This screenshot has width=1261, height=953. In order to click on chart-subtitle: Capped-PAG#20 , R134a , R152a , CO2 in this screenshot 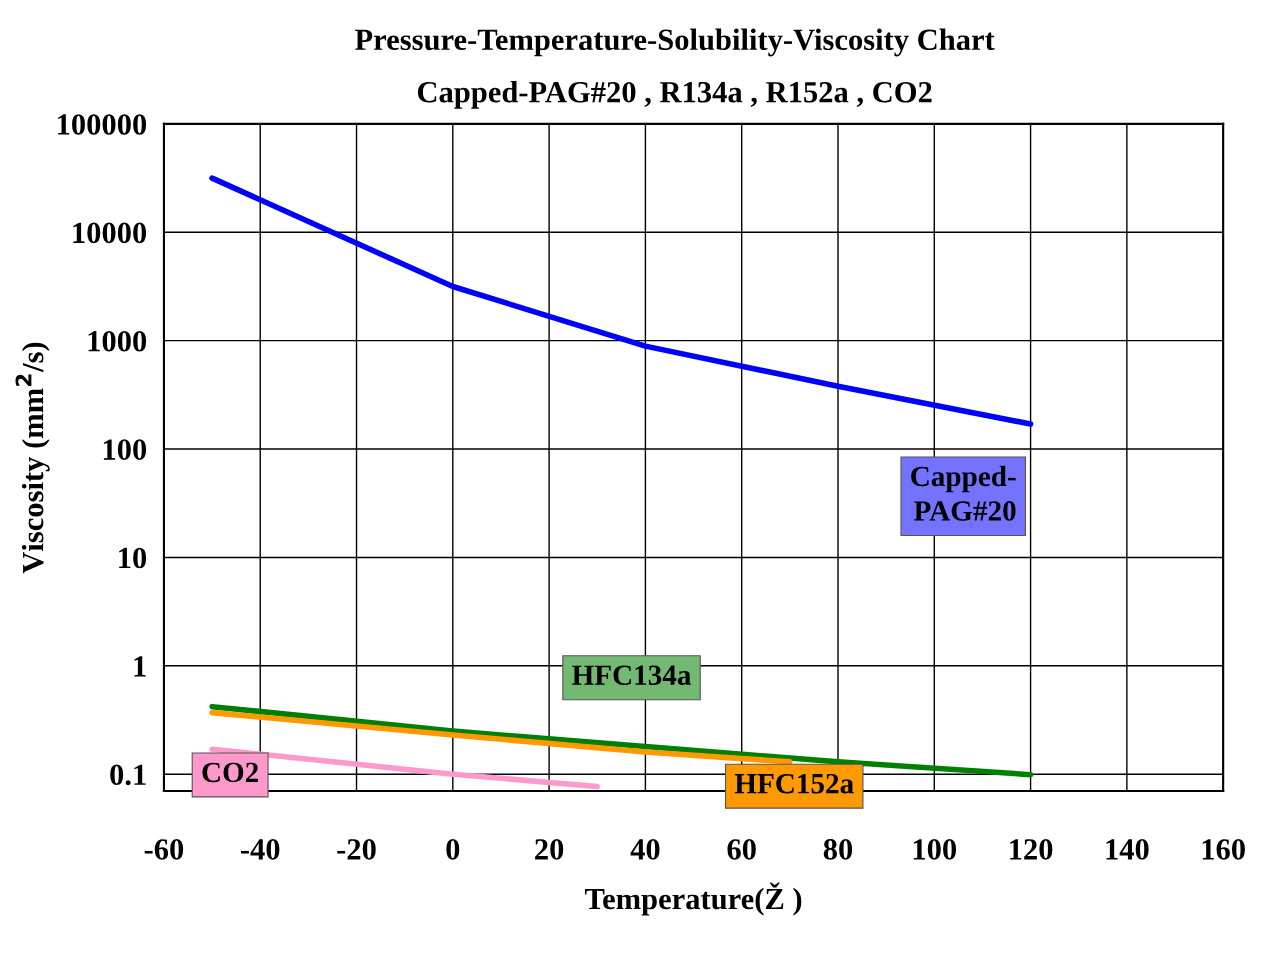, I will do `click(674, 95)`.